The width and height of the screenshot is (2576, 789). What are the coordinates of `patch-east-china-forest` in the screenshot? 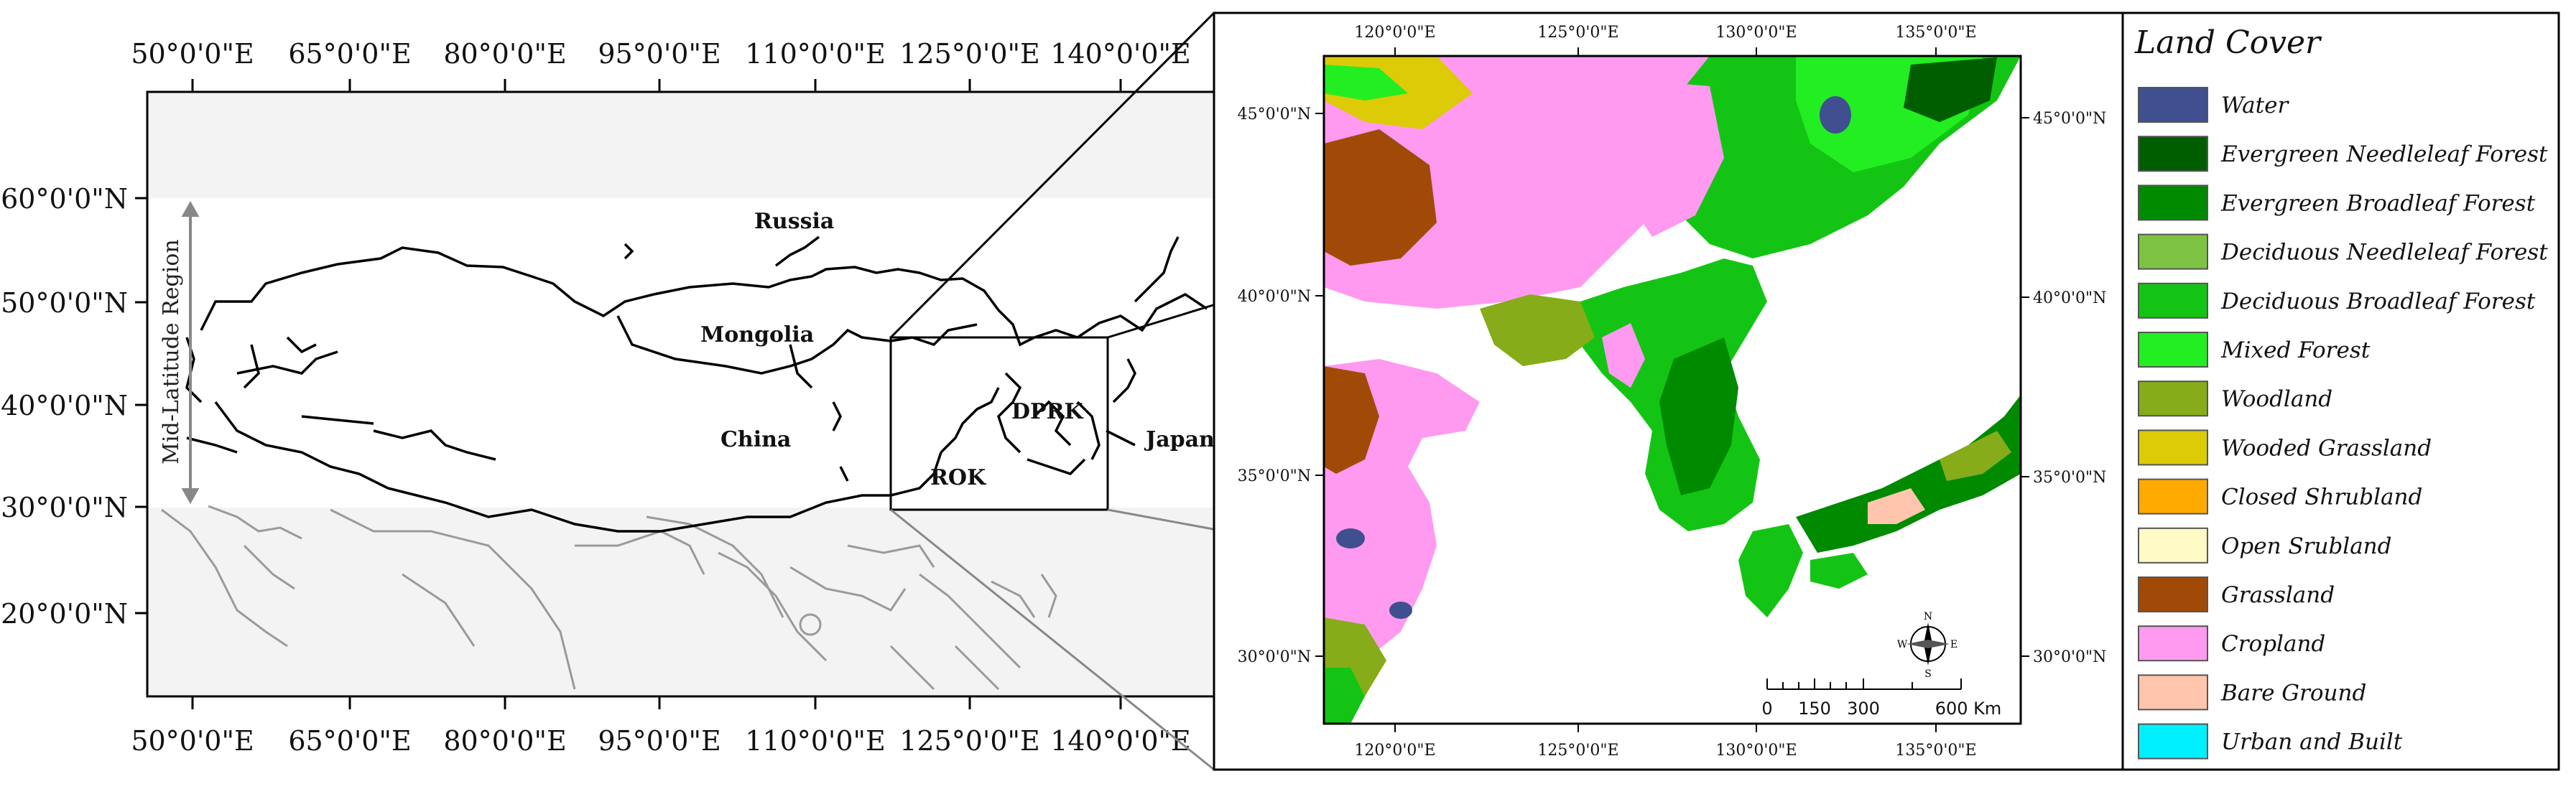 It's located at (1344, 696).